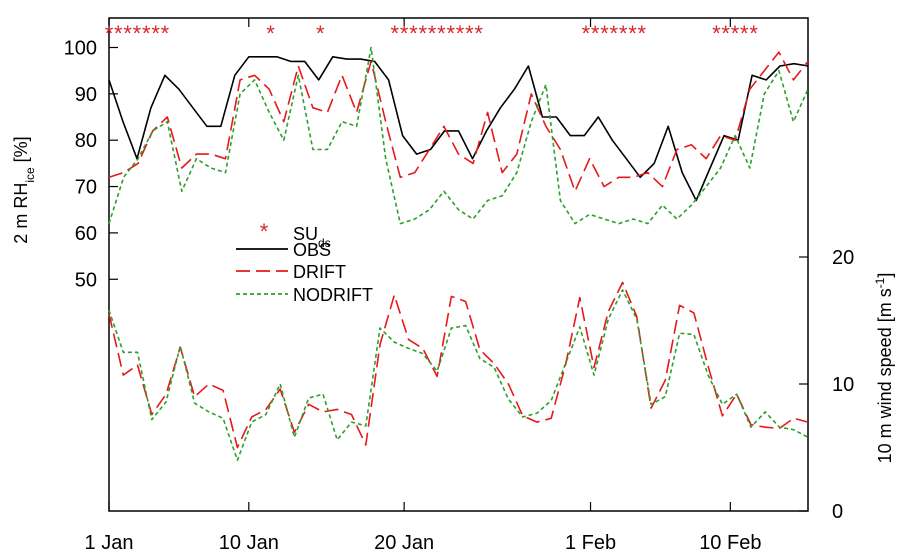 This screenshot has height=554, width=904. Describe the element at coordinates (86, 188) in the screenshot. I see `left-tick-label-70: 70` at that location.